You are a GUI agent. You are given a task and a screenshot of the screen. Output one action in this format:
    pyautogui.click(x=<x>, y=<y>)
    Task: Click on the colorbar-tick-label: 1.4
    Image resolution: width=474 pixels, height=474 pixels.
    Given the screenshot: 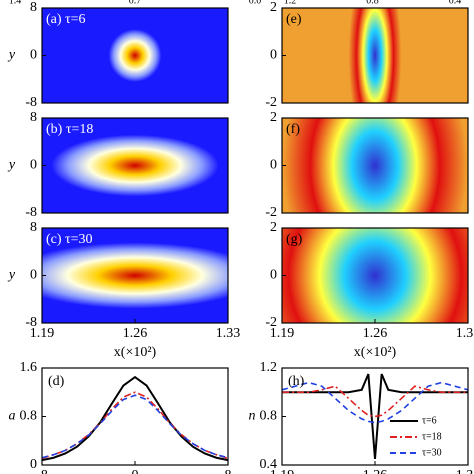 What is the action you would take?
    pyautogui.click(x=15, y=3)
    